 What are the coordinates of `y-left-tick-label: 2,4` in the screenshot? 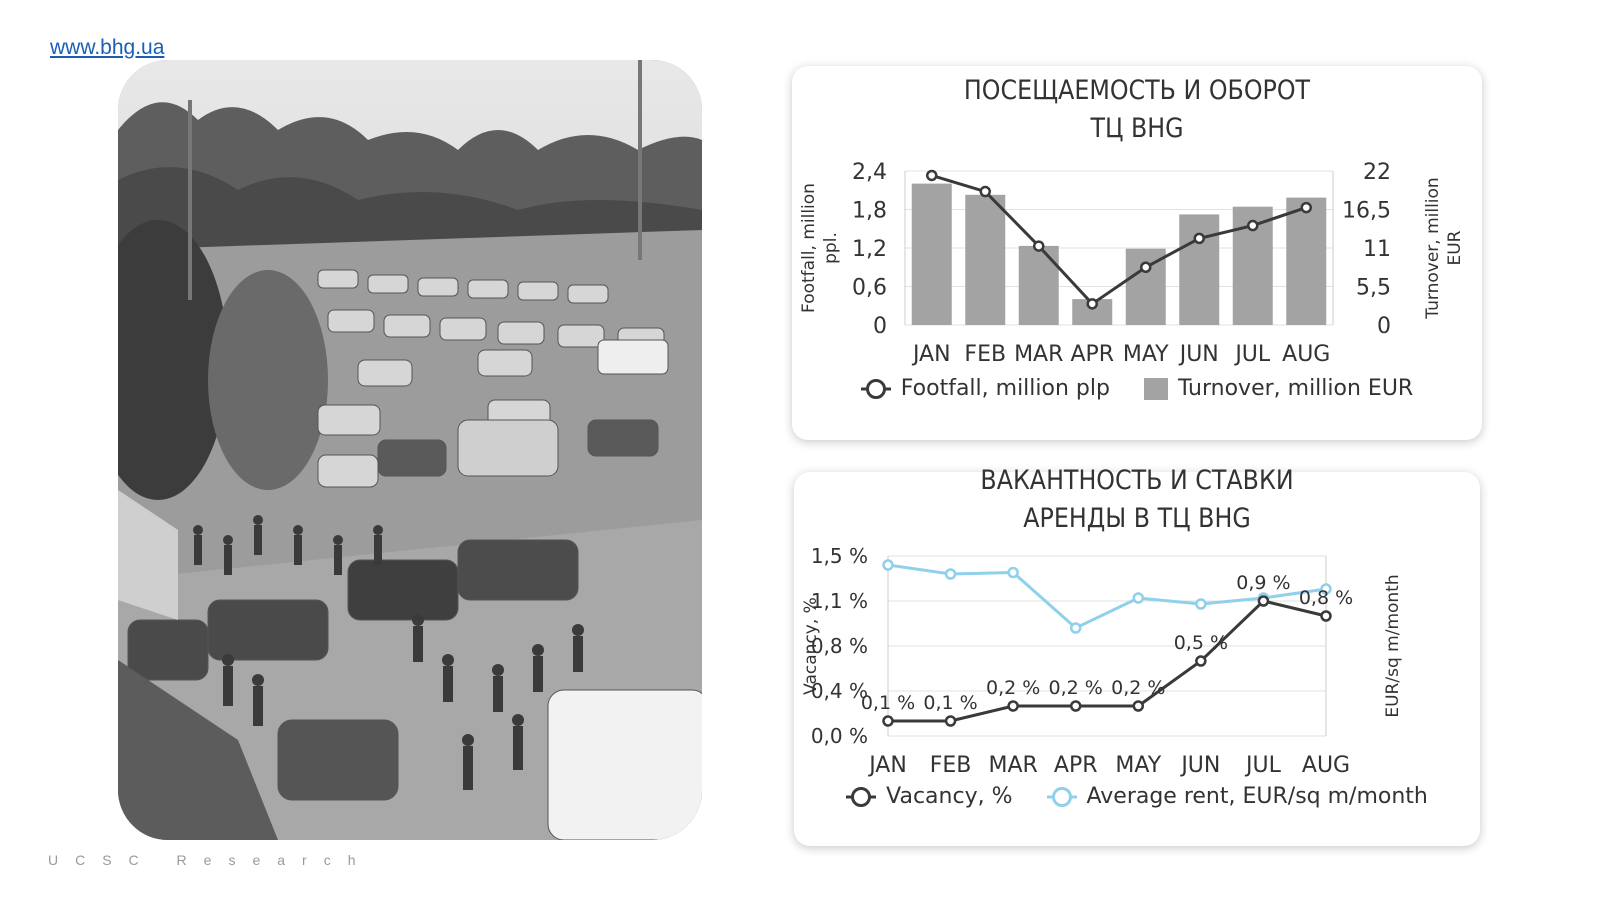 It's located at (869, 172).